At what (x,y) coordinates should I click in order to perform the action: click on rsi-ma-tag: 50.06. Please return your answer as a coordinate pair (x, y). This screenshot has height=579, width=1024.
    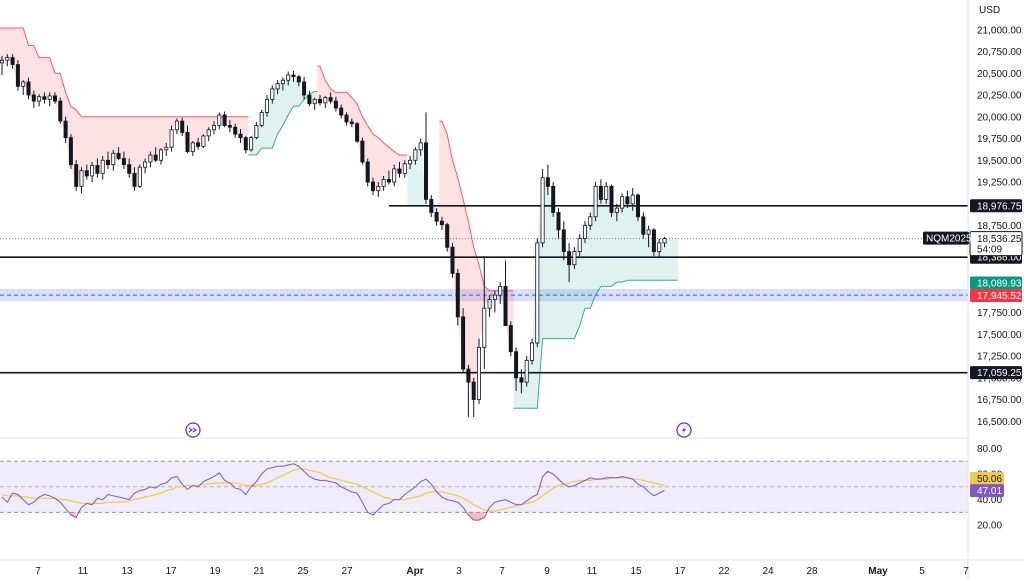
    Looking at the image, I should click on (989, 479).